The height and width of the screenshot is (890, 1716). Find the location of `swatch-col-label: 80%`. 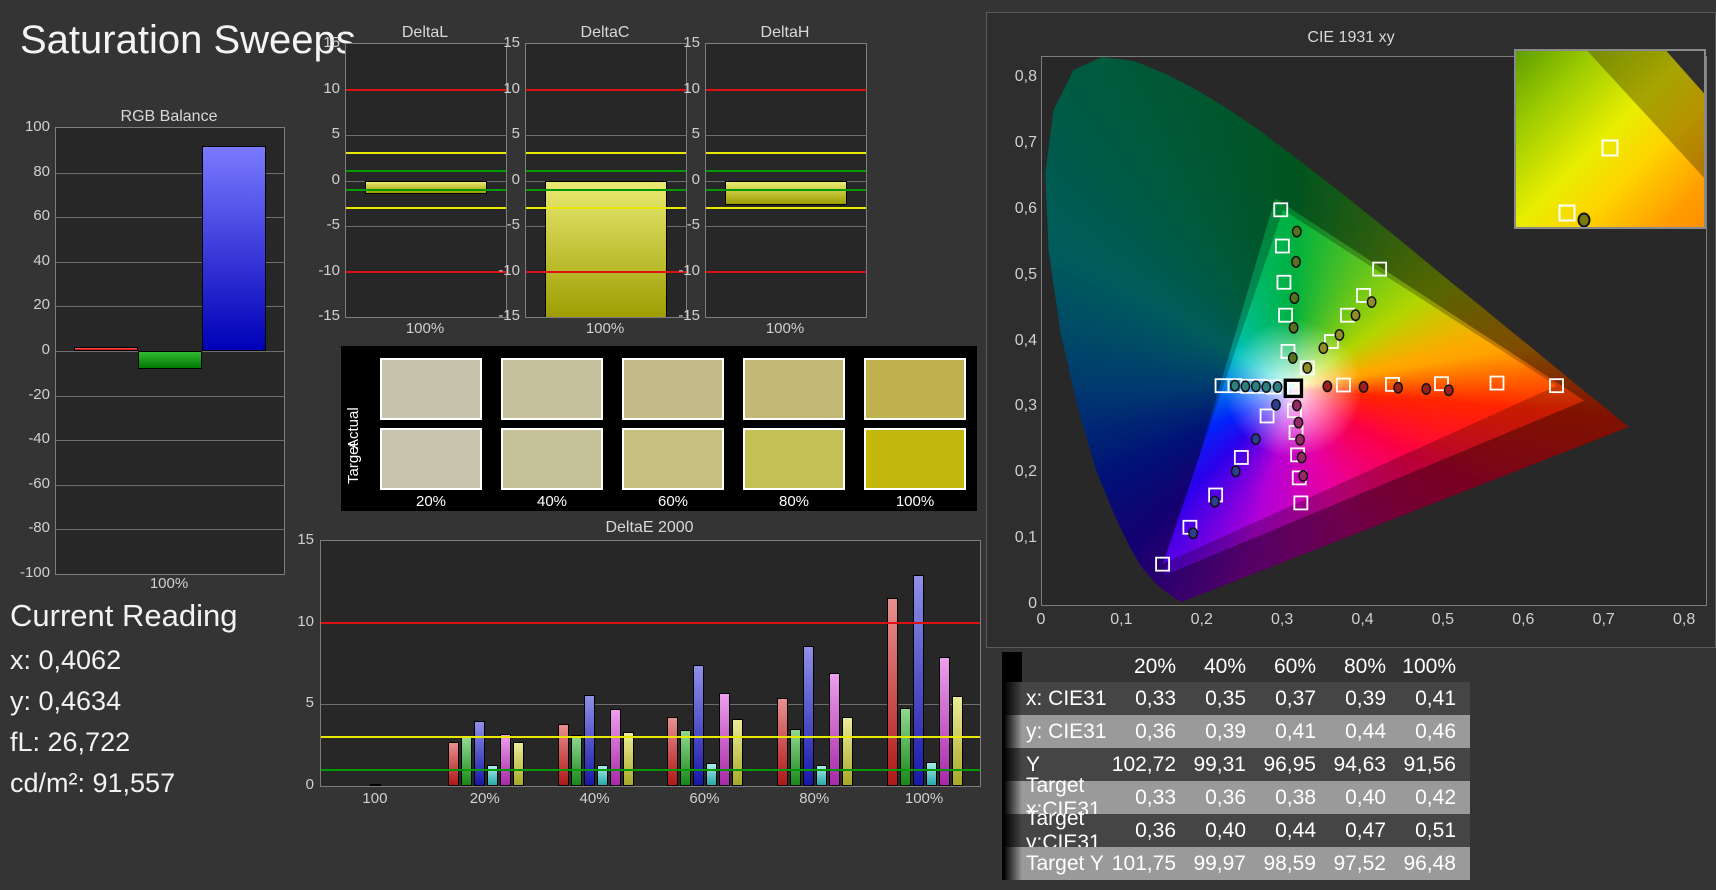

swatch-col-label: 80% is located at coordinates (794, 501).